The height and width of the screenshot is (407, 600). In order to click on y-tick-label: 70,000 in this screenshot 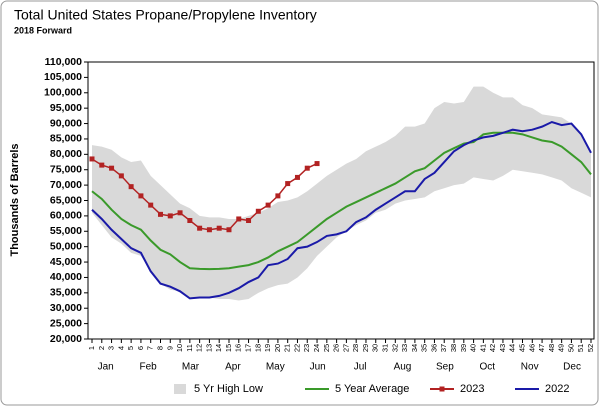, I will do `click(66, 185)`.